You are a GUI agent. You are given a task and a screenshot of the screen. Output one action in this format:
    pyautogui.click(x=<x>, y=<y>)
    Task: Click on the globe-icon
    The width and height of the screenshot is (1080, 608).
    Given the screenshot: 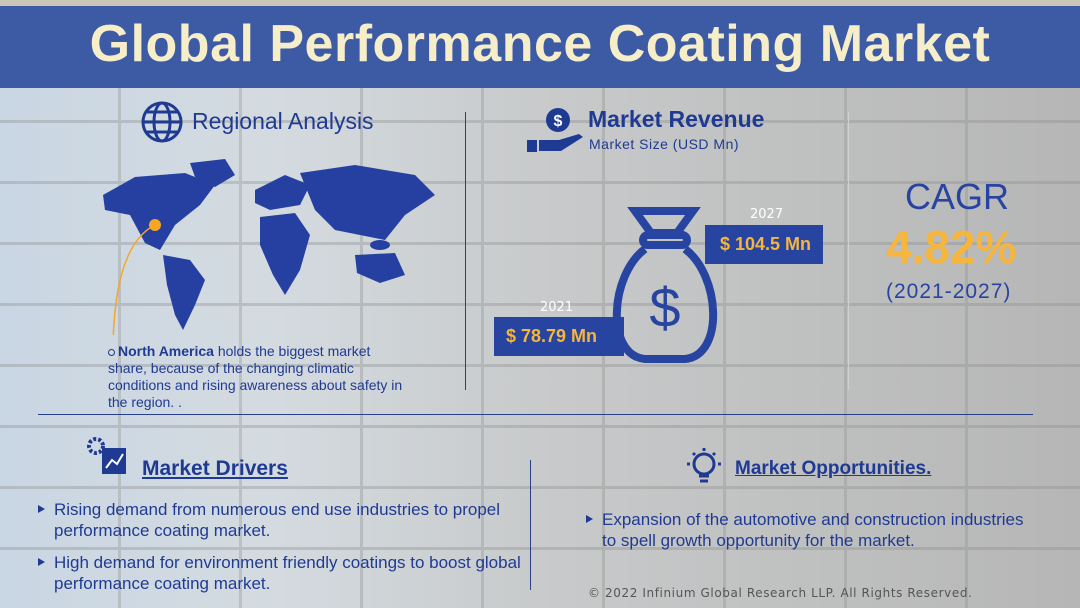 What is the action you would take?
    pyautogui.click(x=162, y=122)
    